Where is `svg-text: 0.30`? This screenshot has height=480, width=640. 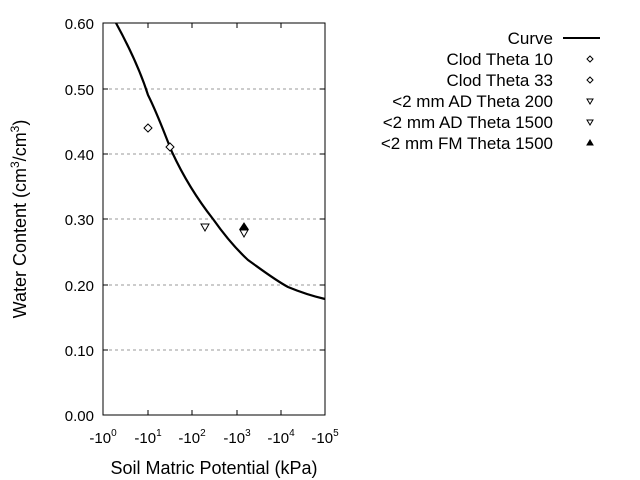 svg-text: 0.30 is located at coordinates (79, 220).